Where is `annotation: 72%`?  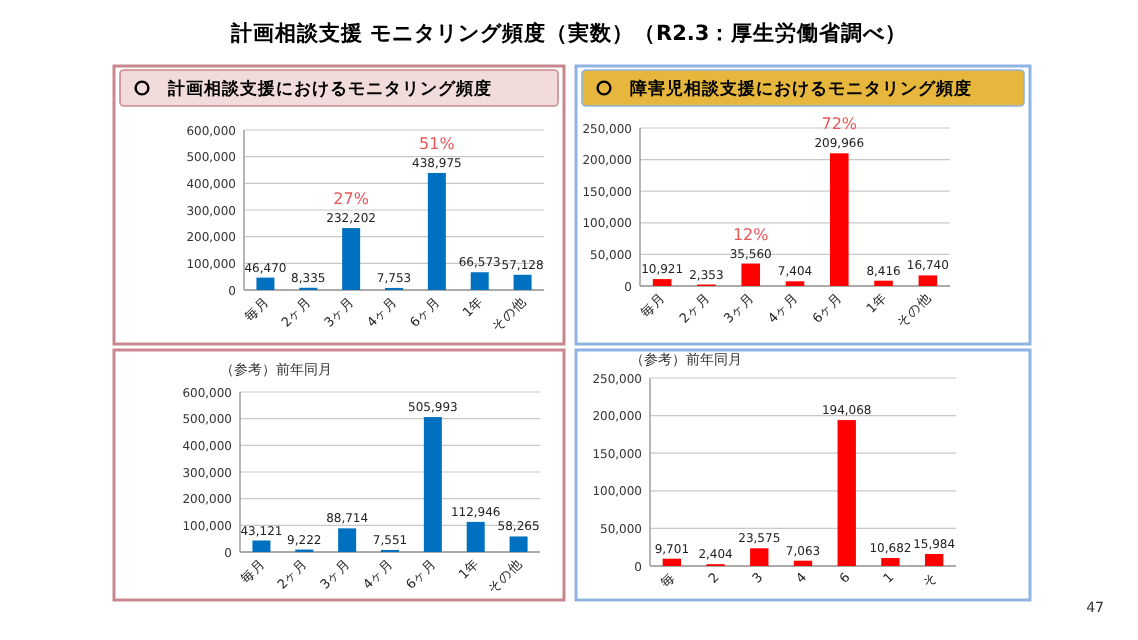
annotation: 72% is located at coordinates (839, 124).